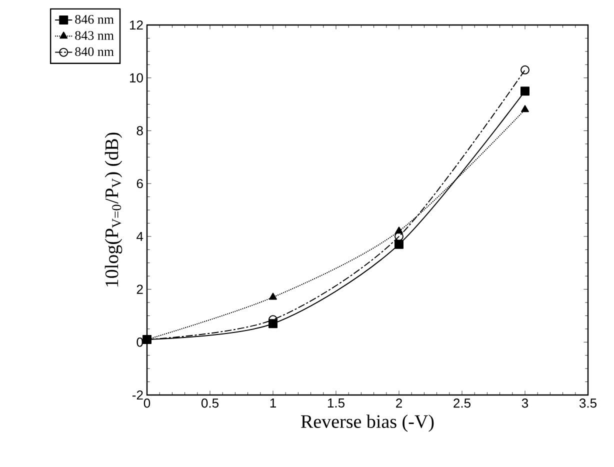  What do you see at coordinates (399, 403) in the screenshot?
I see `x-tick-label: 2` at bounding box center [399, 403].